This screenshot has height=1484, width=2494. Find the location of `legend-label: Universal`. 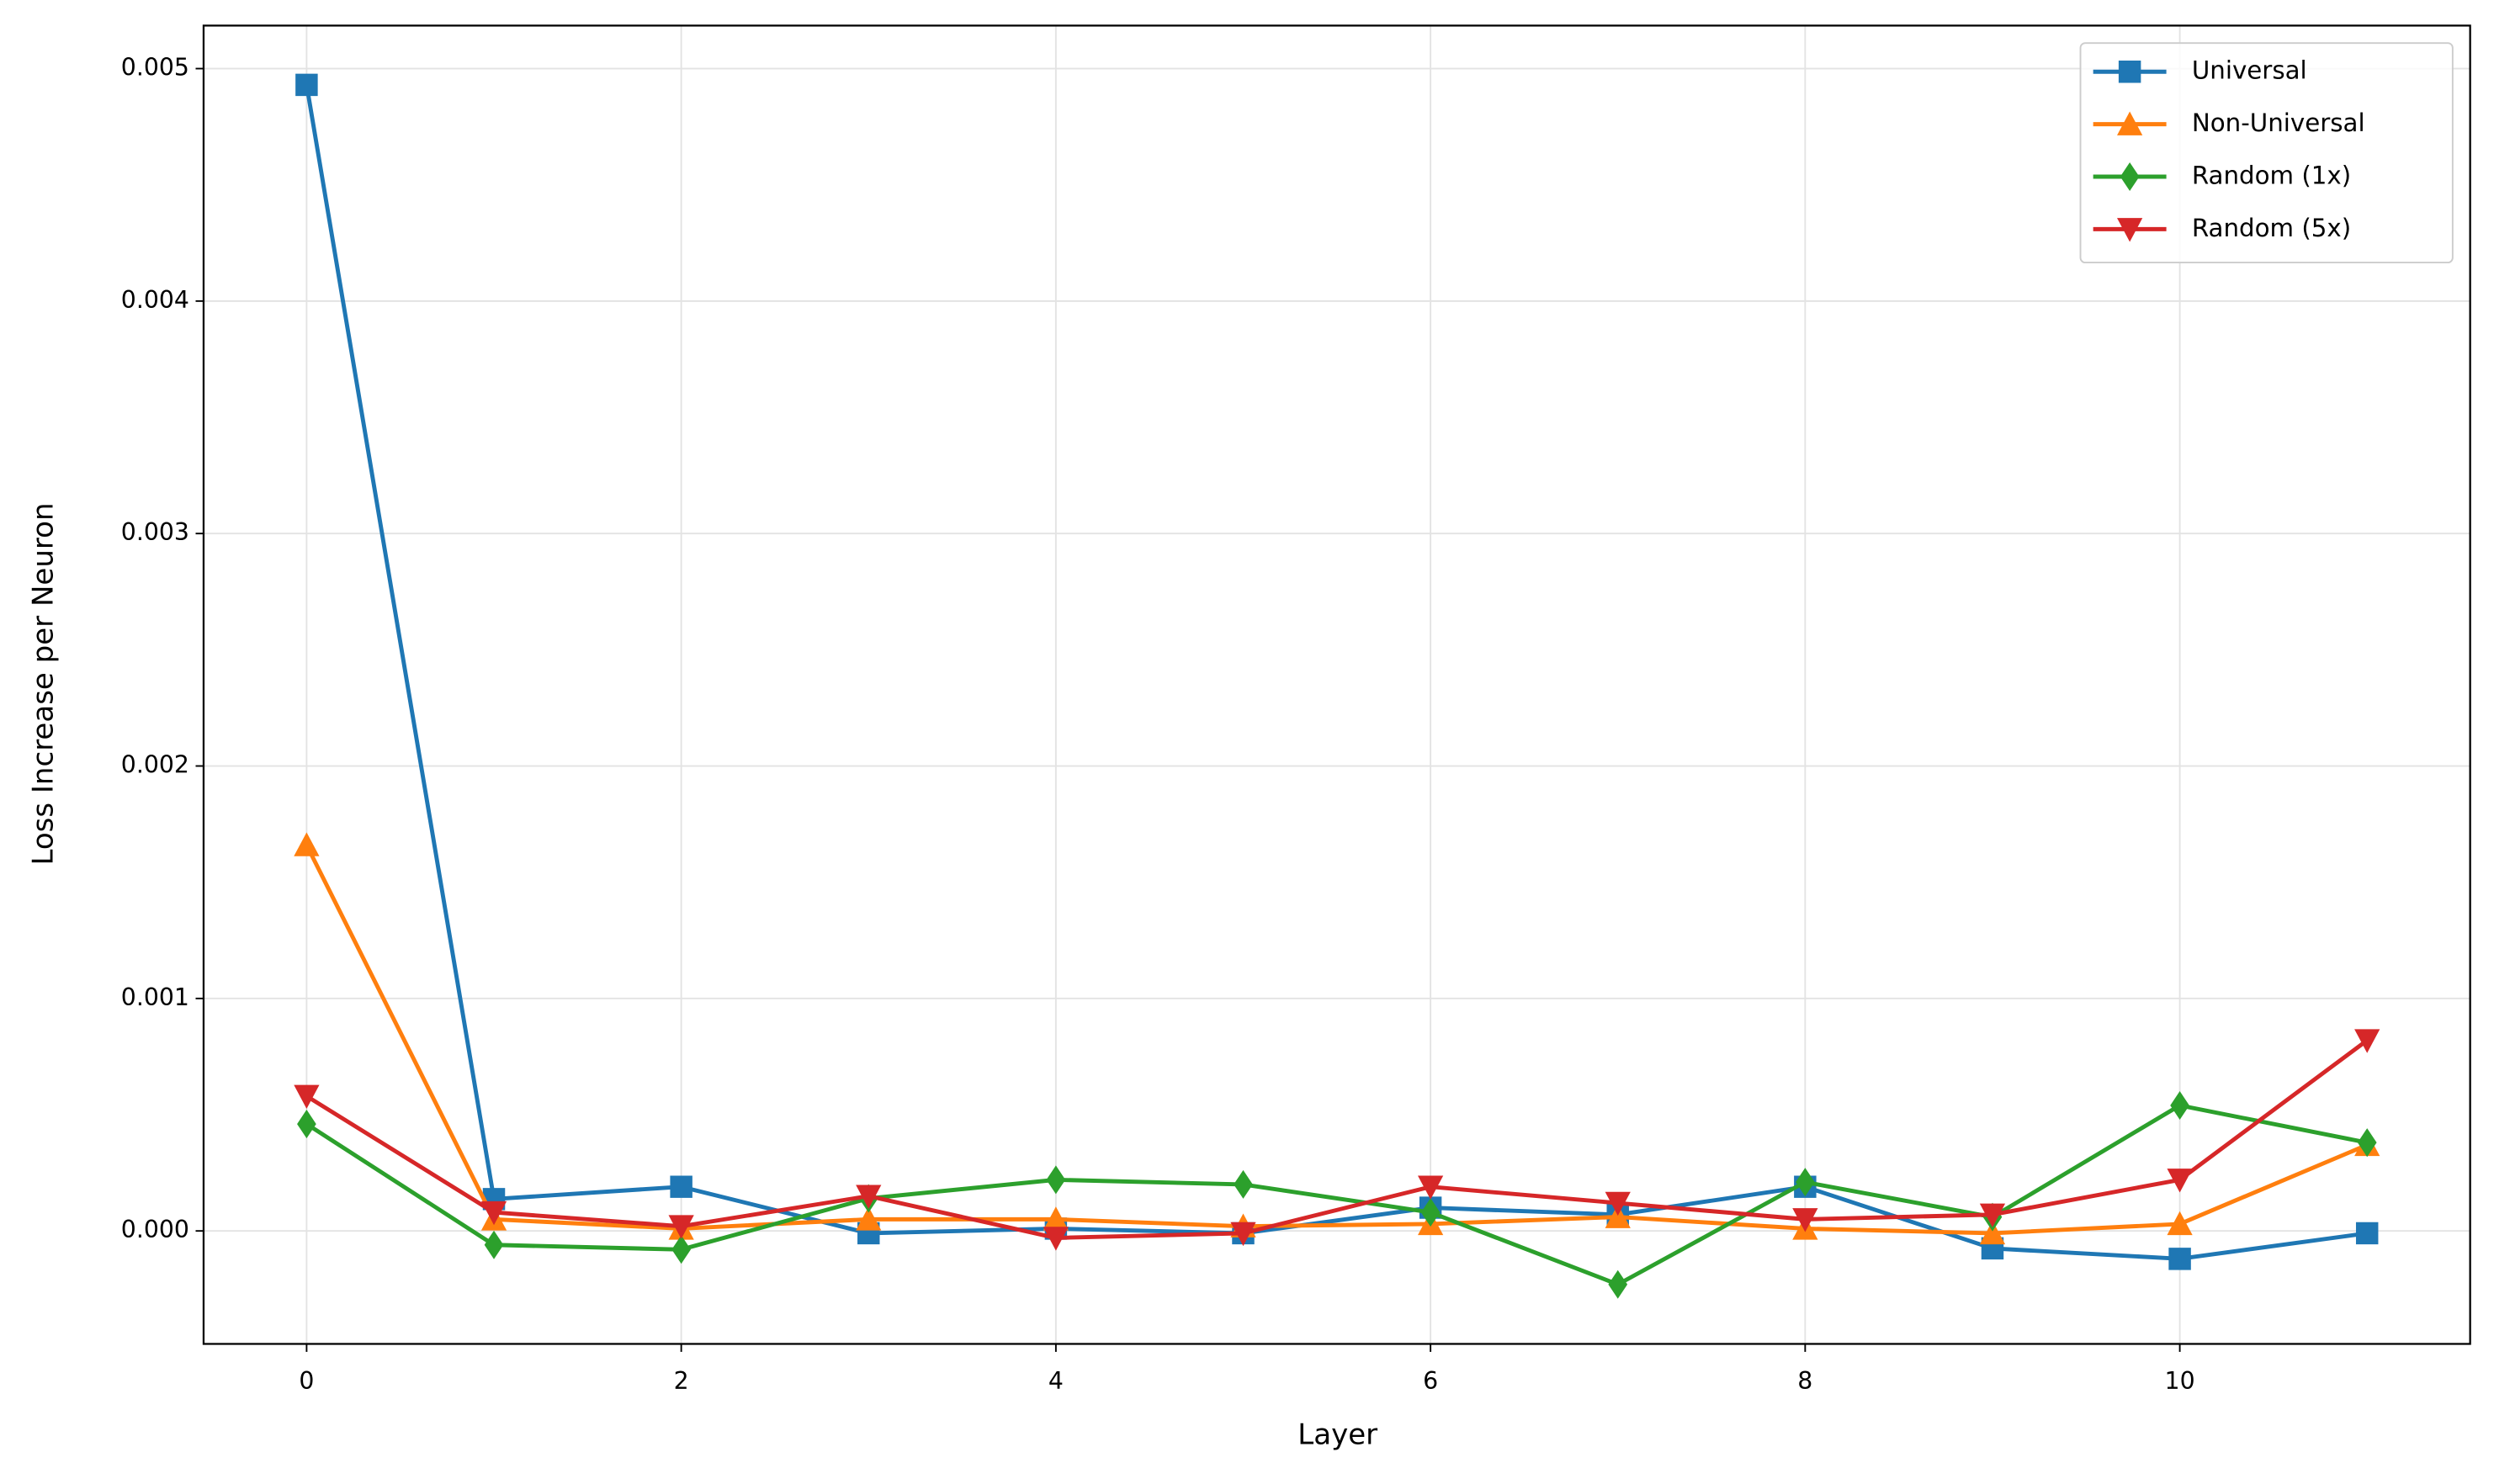

legend-label: Universal is located at coordinates (2249, 70).